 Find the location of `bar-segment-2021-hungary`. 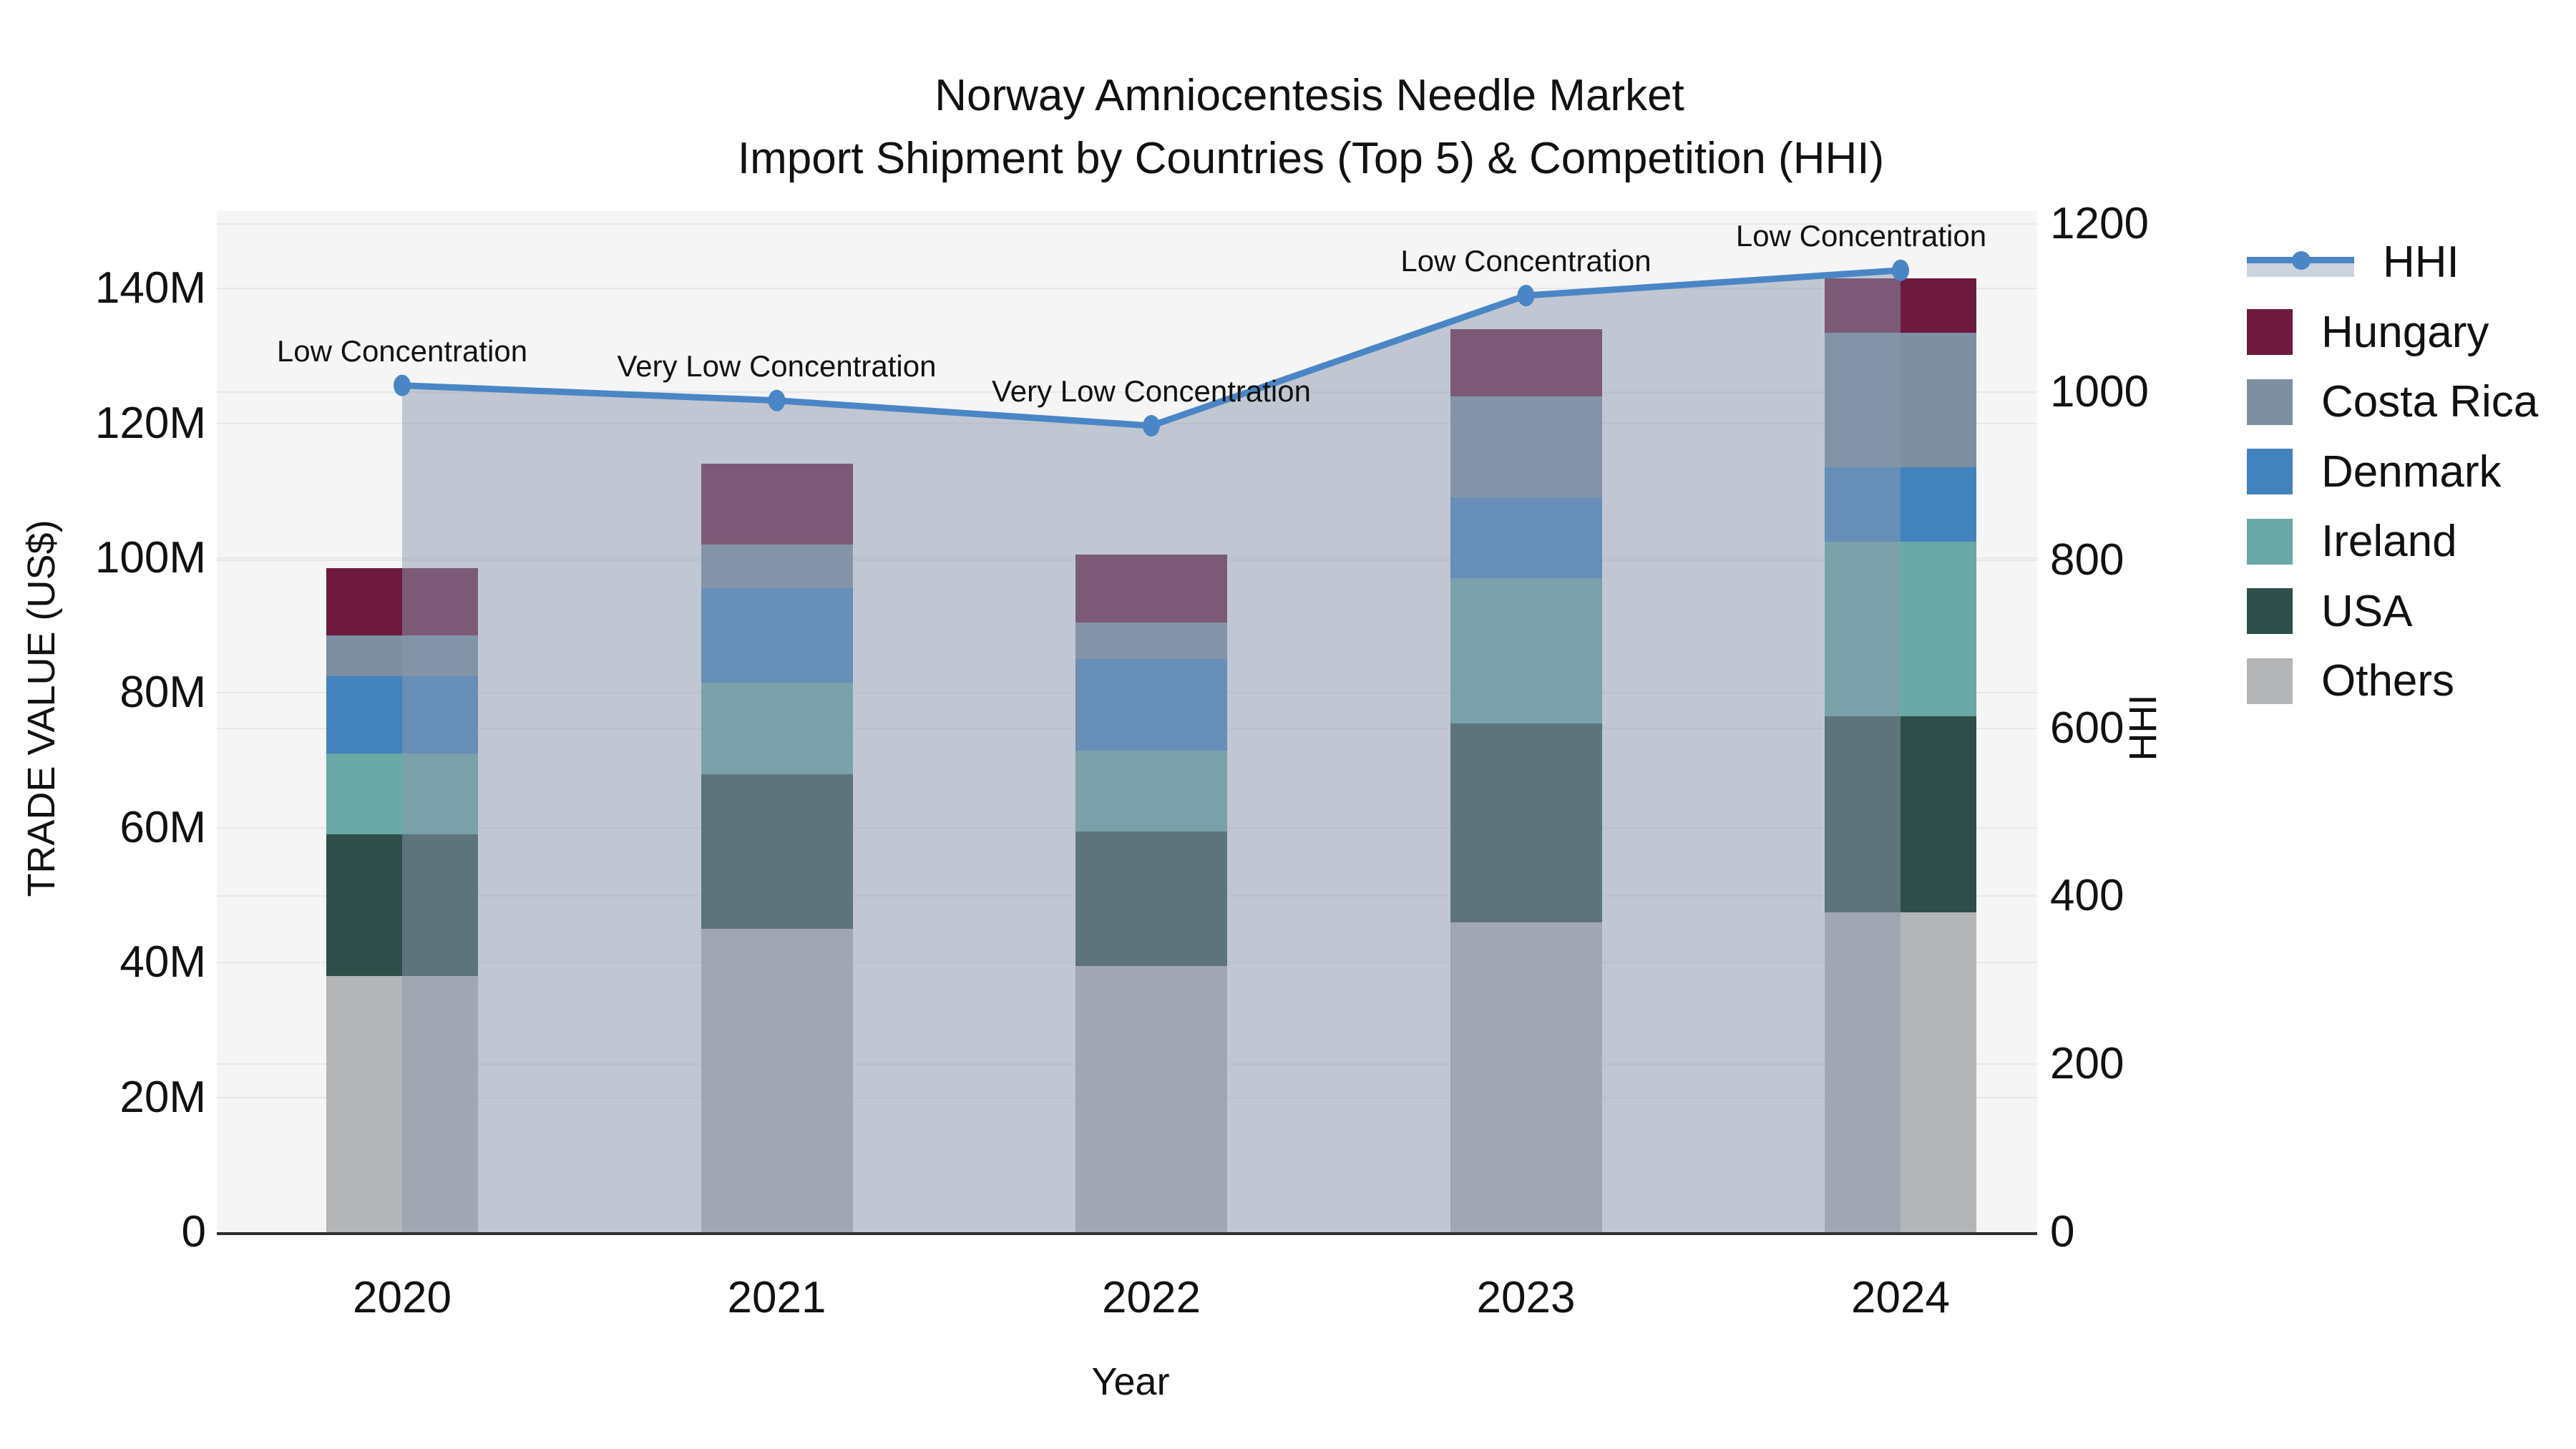

bar-segment-2021-hungary is located at coordinates (777, 504).